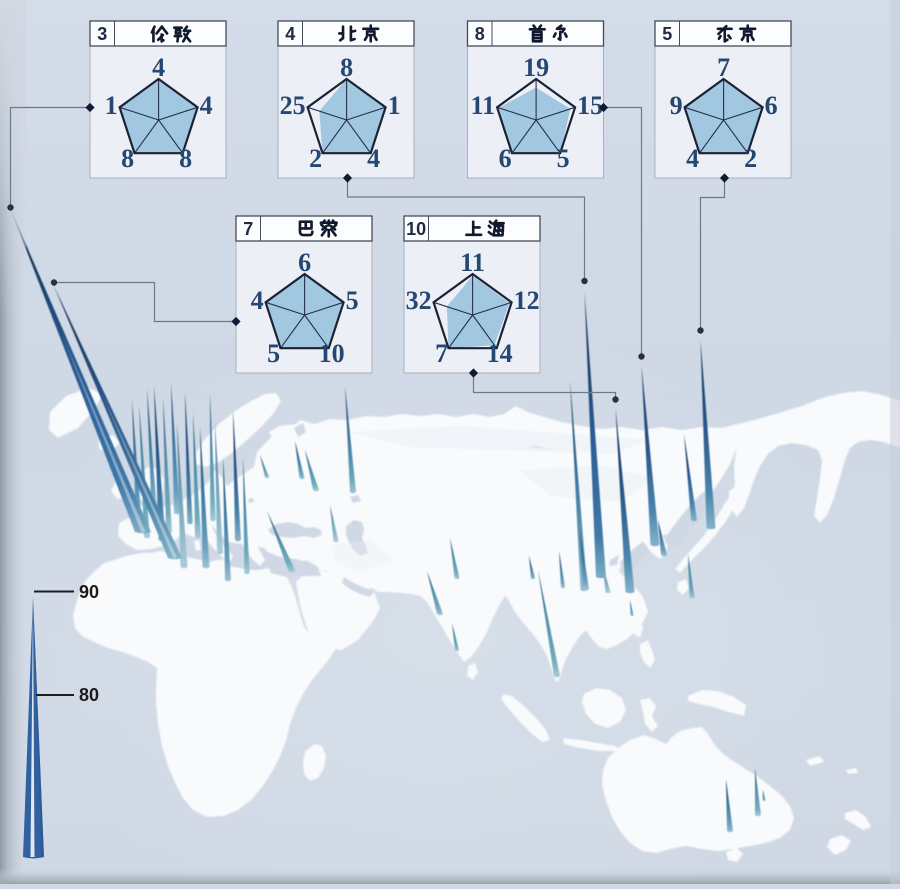  What do you see at coordinates (527, 300) in the screenshot?
I see `svg-text: 12` at bounding box center [527, 300].